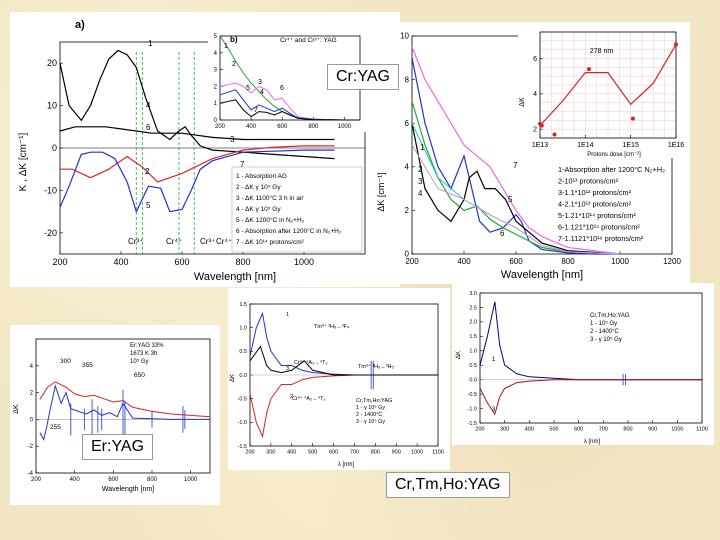  I want to click on chart-g-xtick-label: 1100, so click(702, 430).